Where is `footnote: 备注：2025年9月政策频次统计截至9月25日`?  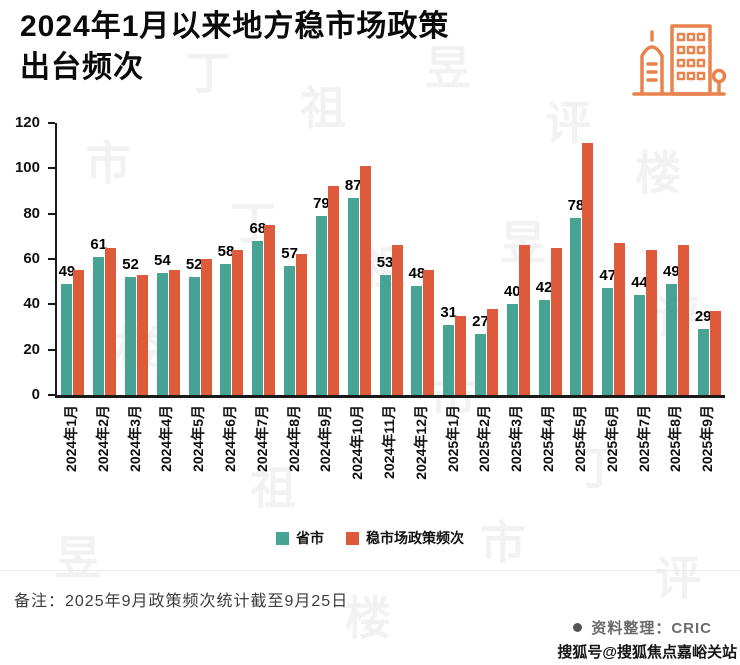
footnote: 备注：2025年9月政策频次统计截至9月25日 is located at coordinates (181, 601).